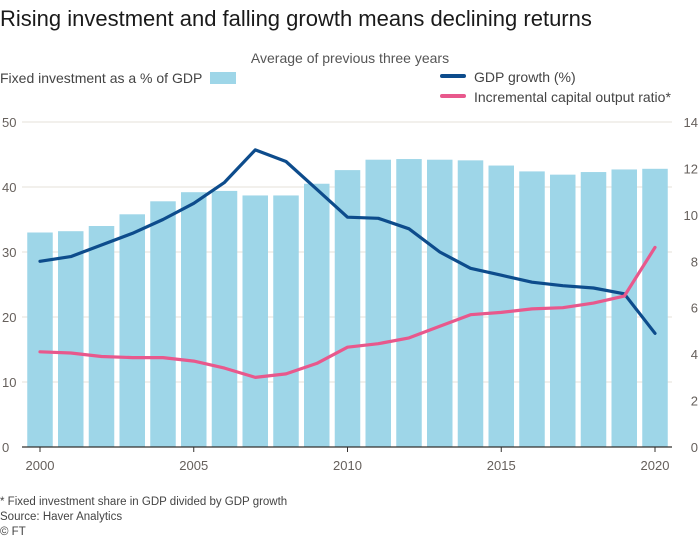 The width and height of the screenshot is (700, 540). Describe the element at coordinates (9, 187) in the screenshot. I see `y-tick-left: 40` at that location.